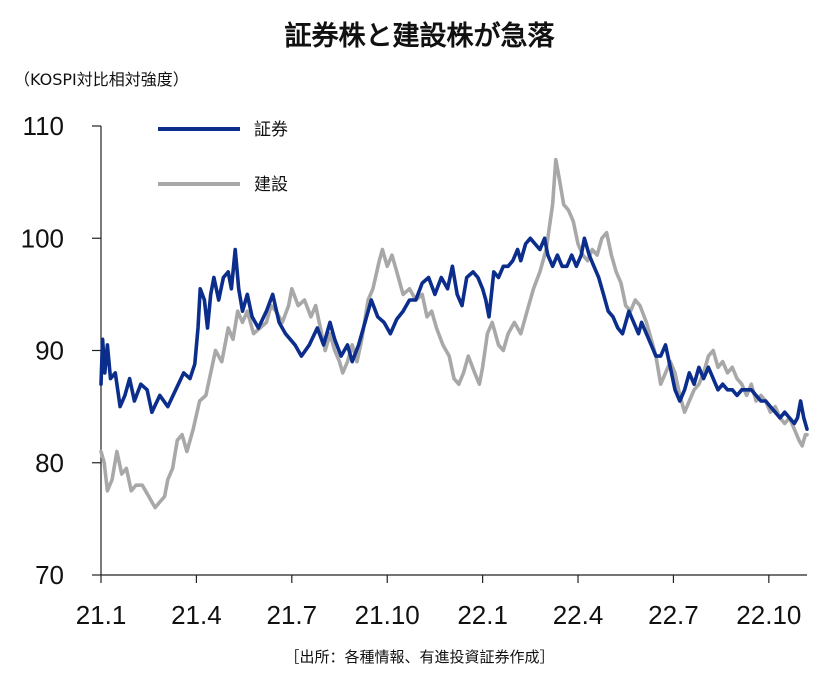 This screenshot has width=839, height=678. What do you see at coordinates (49, 351) in the screenshot?
I see `y-tick-label: 90` at bounding box center [49, 351].